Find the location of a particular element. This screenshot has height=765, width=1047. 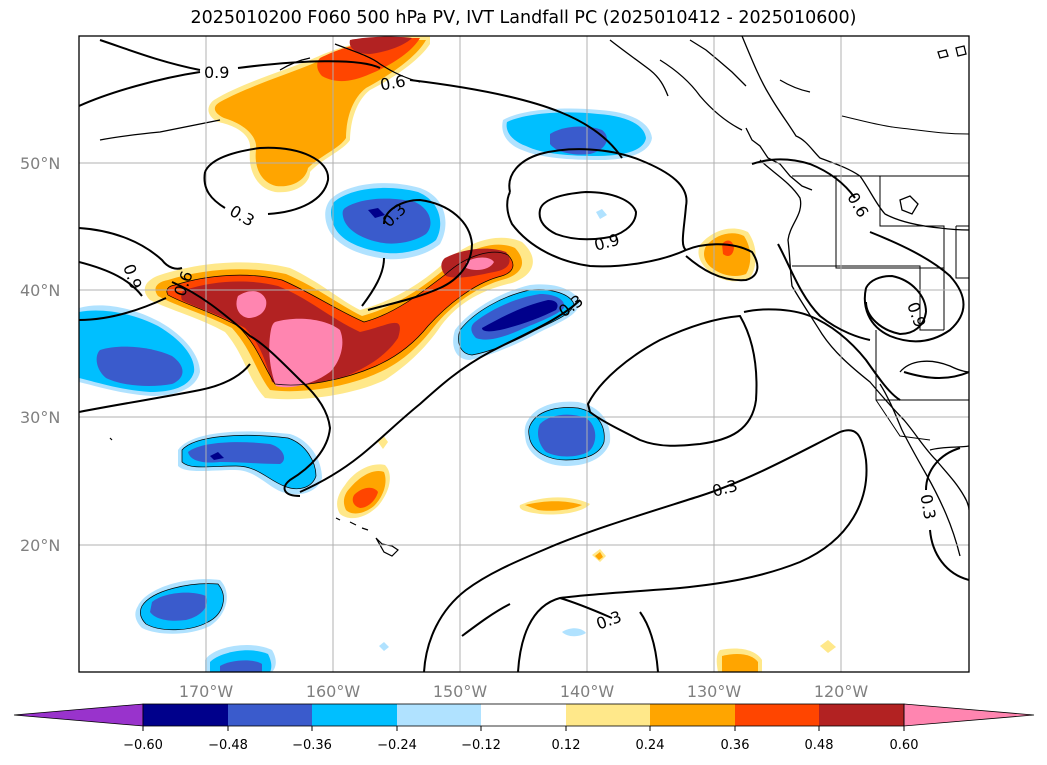

lat-tick-label: 20°N is located at coordinates (40, 545).